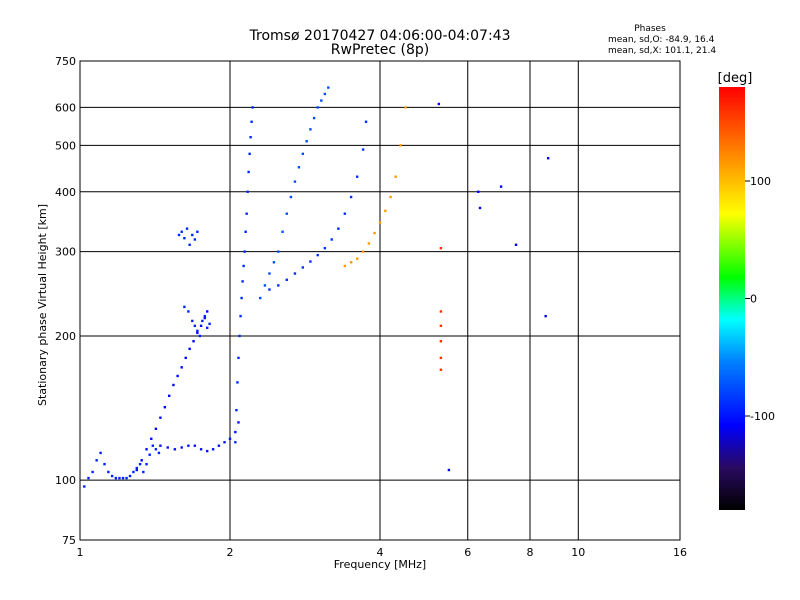  I want to click on y-tick-label: 400, so click(65, 192).